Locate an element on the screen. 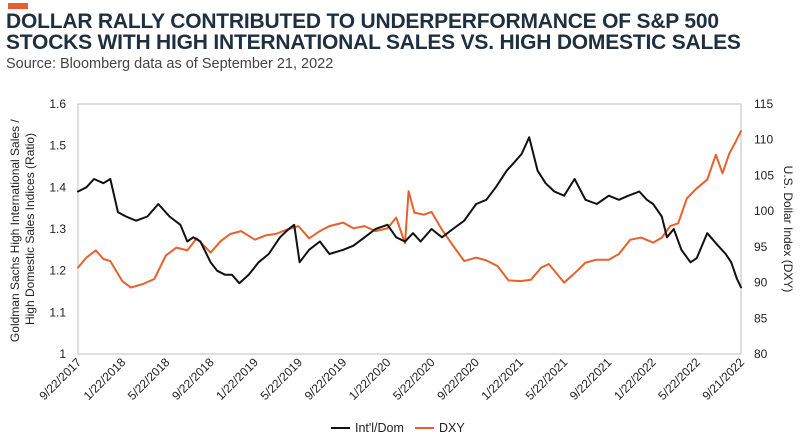 The height and width of the screenshot is (440, 801). y-axis-left-title-line-2: High Domestic Sales Indices (Ratio) is located at coordinates (30, 229).